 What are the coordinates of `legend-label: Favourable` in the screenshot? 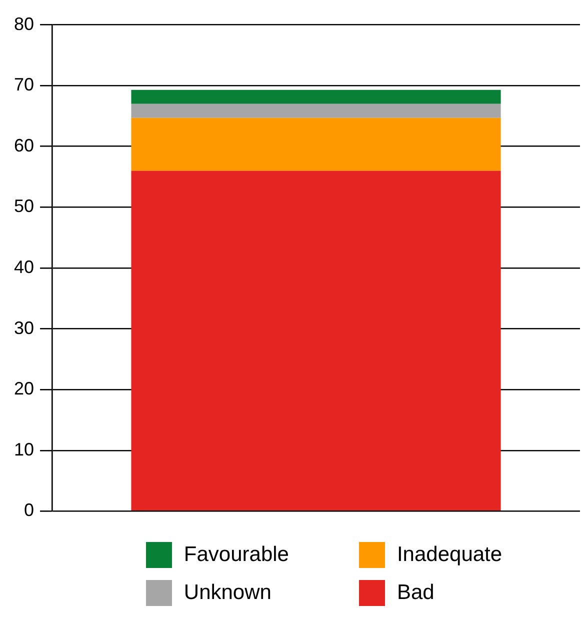 It's located at (236, 555).